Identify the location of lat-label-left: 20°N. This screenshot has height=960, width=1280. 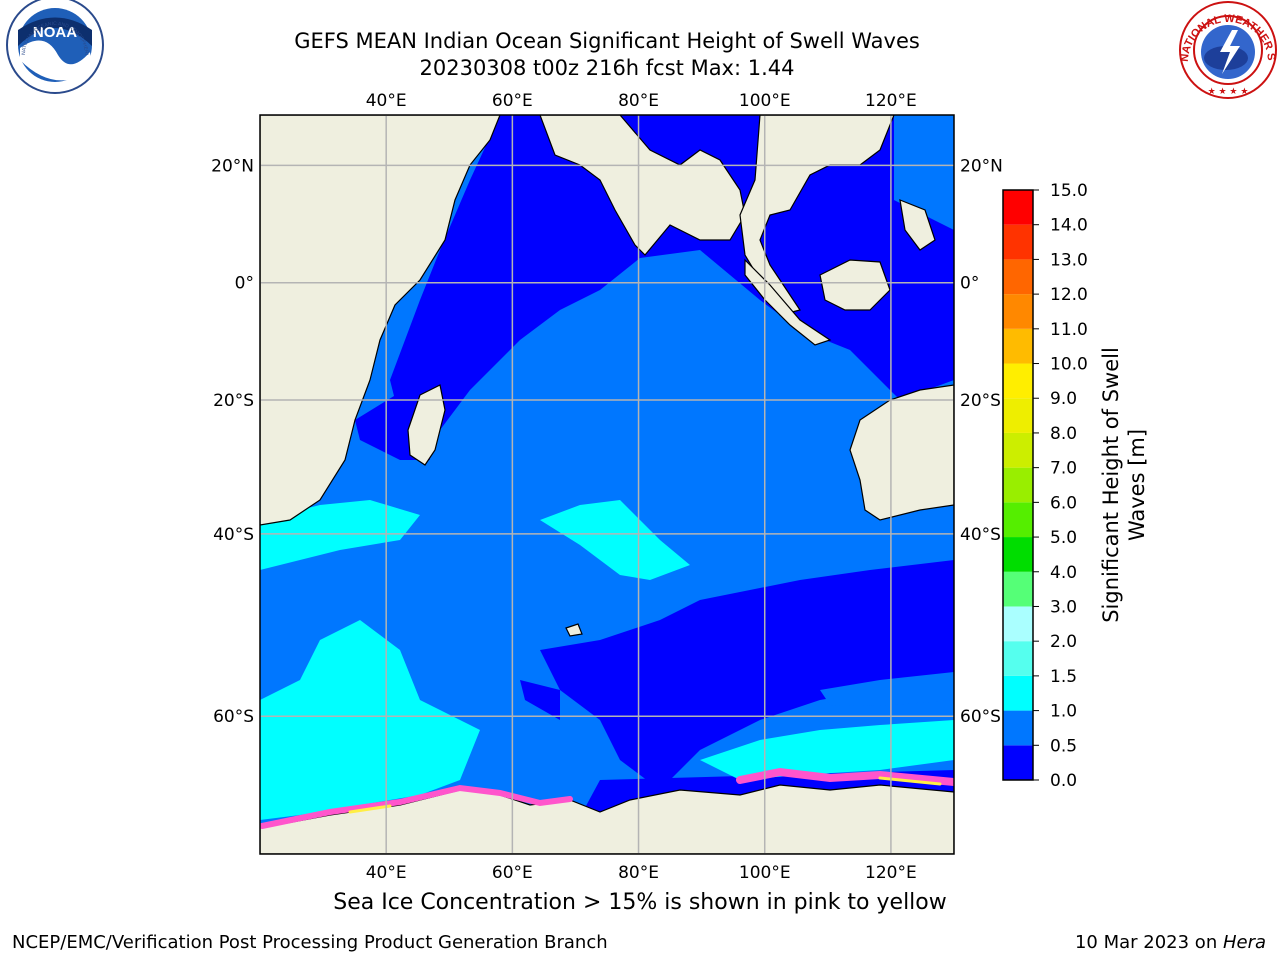
(232, 166).